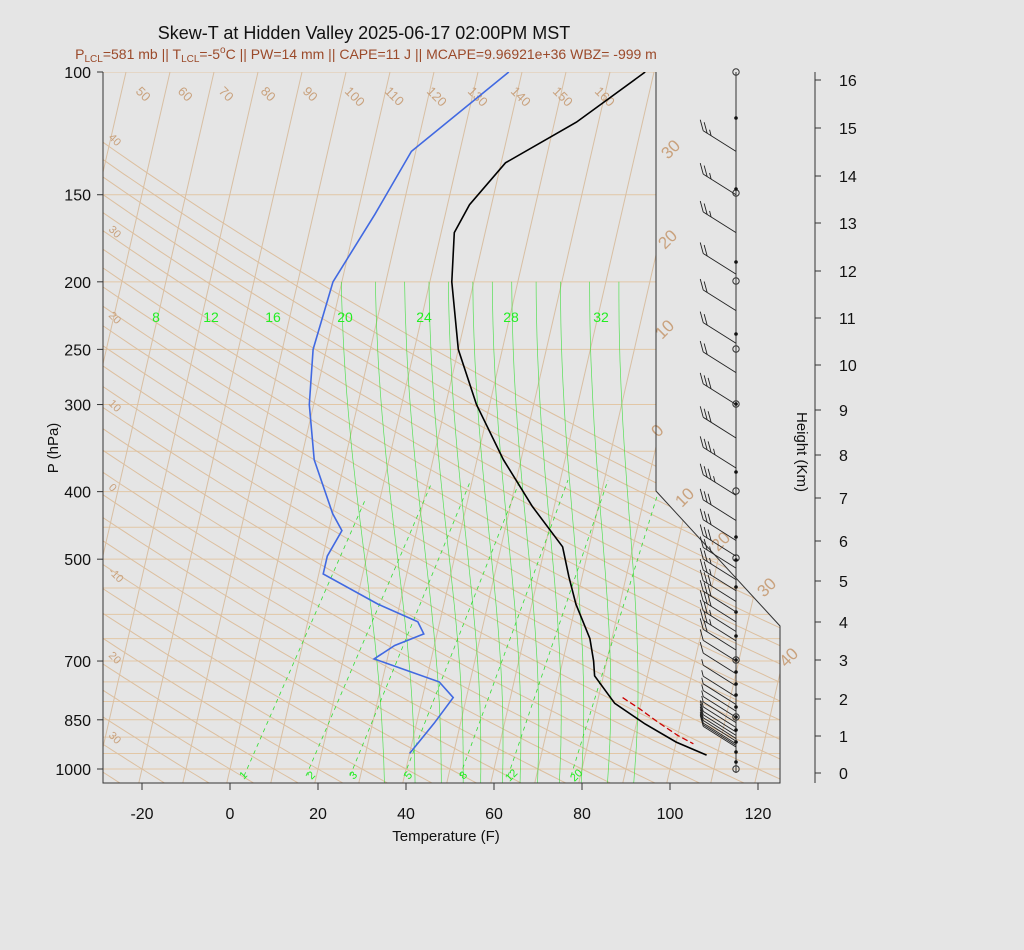  What do you see at coordinates (658, 721) in the screenshot?
I see `parcel-line` at bounding box center [658, 721].